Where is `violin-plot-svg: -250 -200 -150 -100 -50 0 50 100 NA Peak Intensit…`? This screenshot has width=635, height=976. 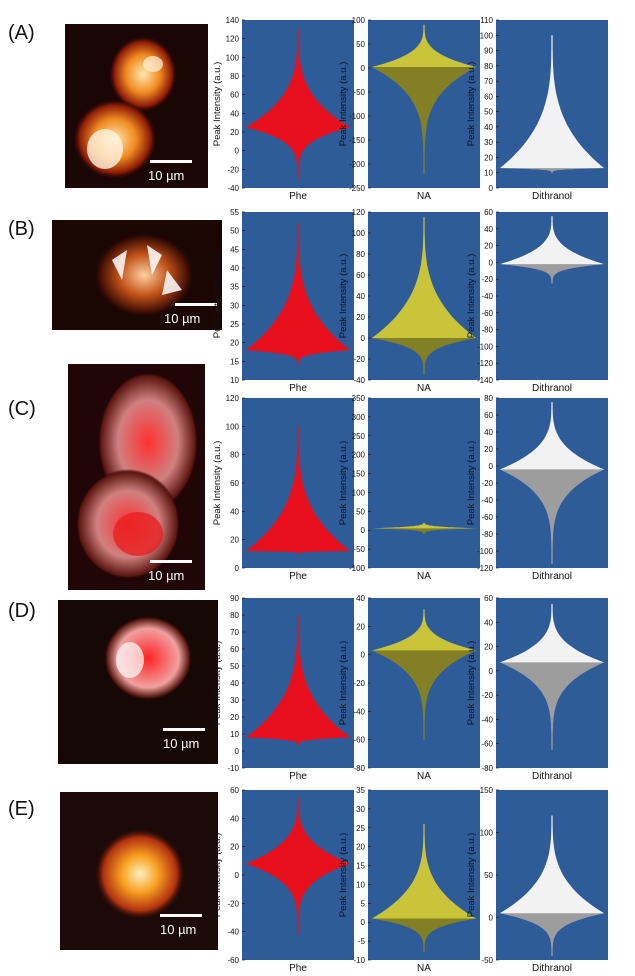 violin-plot-svg: -250 -200 -150 -100 -50 0 50 100 NA Peak Intensit… is located at coordinates (409, 109).